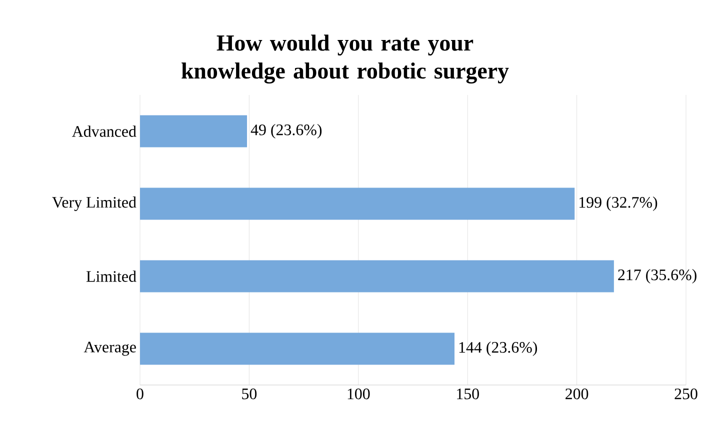  What do you see at coordinates (249, 394) in the screenshot?
I see `x-tick-label: 50` at bounding box center [249, 394].